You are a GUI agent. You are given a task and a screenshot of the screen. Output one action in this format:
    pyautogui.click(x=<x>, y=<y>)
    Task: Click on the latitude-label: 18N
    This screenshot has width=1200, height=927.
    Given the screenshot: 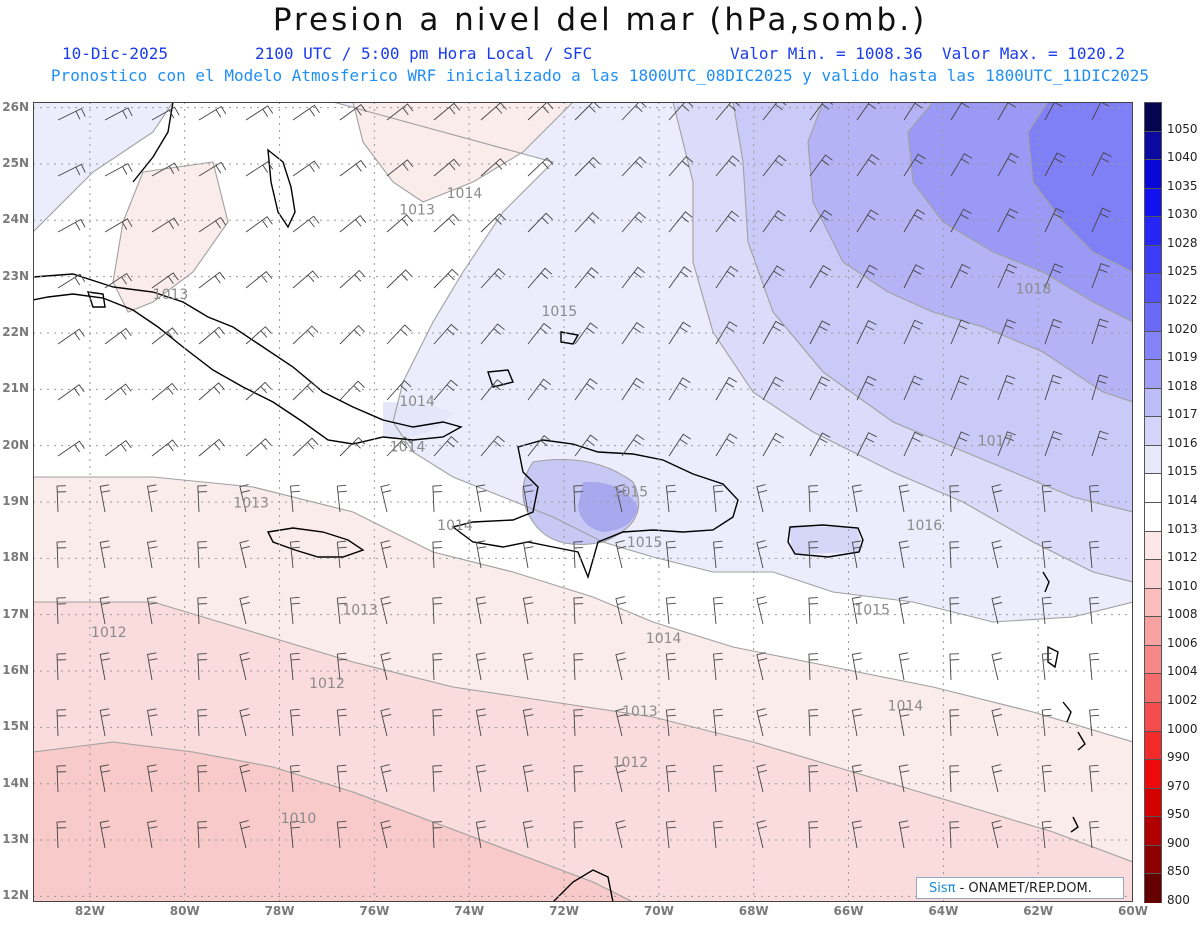 What is the action you would take?
    pyautogui.click(x=15, y=557)
    